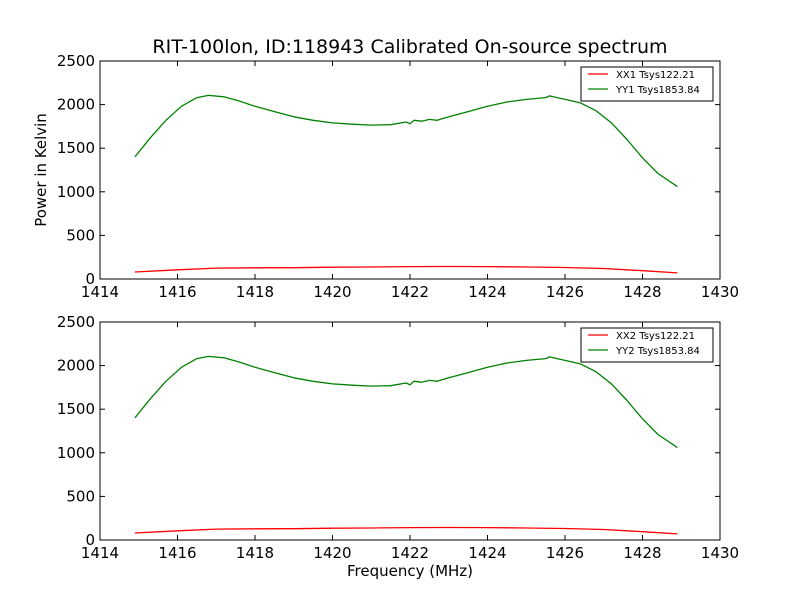 Image resolution: width=800 pixels, height=600 pixels. Describe the element at coordinates (41, 170) in the screenshot. I see `y-axis-label: Power in Kelvin` at that location.